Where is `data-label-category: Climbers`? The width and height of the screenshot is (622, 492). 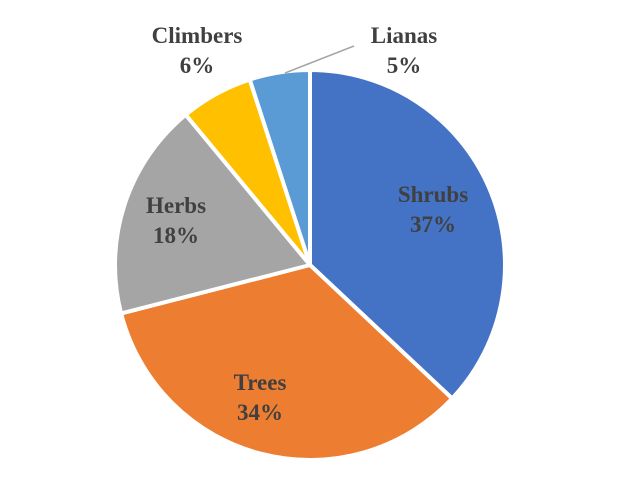 data-label-category: Climbers is located at coordinates (197, 35).